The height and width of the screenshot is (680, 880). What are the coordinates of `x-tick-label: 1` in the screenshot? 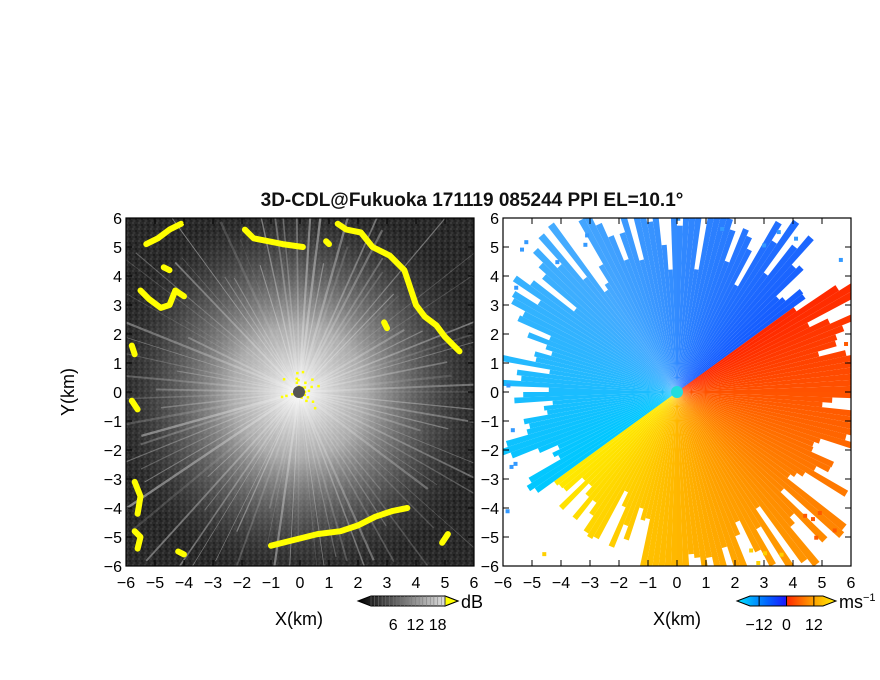 It's located at (706, 583).